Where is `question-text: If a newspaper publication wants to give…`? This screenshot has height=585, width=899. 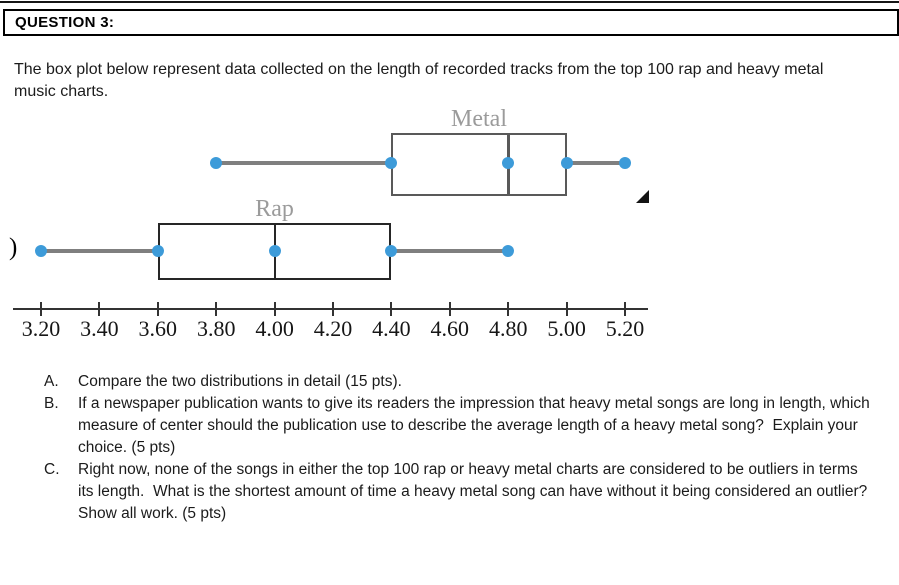
question-text: If a newspaper publication wants to give… is located at coordinates (476, 425).